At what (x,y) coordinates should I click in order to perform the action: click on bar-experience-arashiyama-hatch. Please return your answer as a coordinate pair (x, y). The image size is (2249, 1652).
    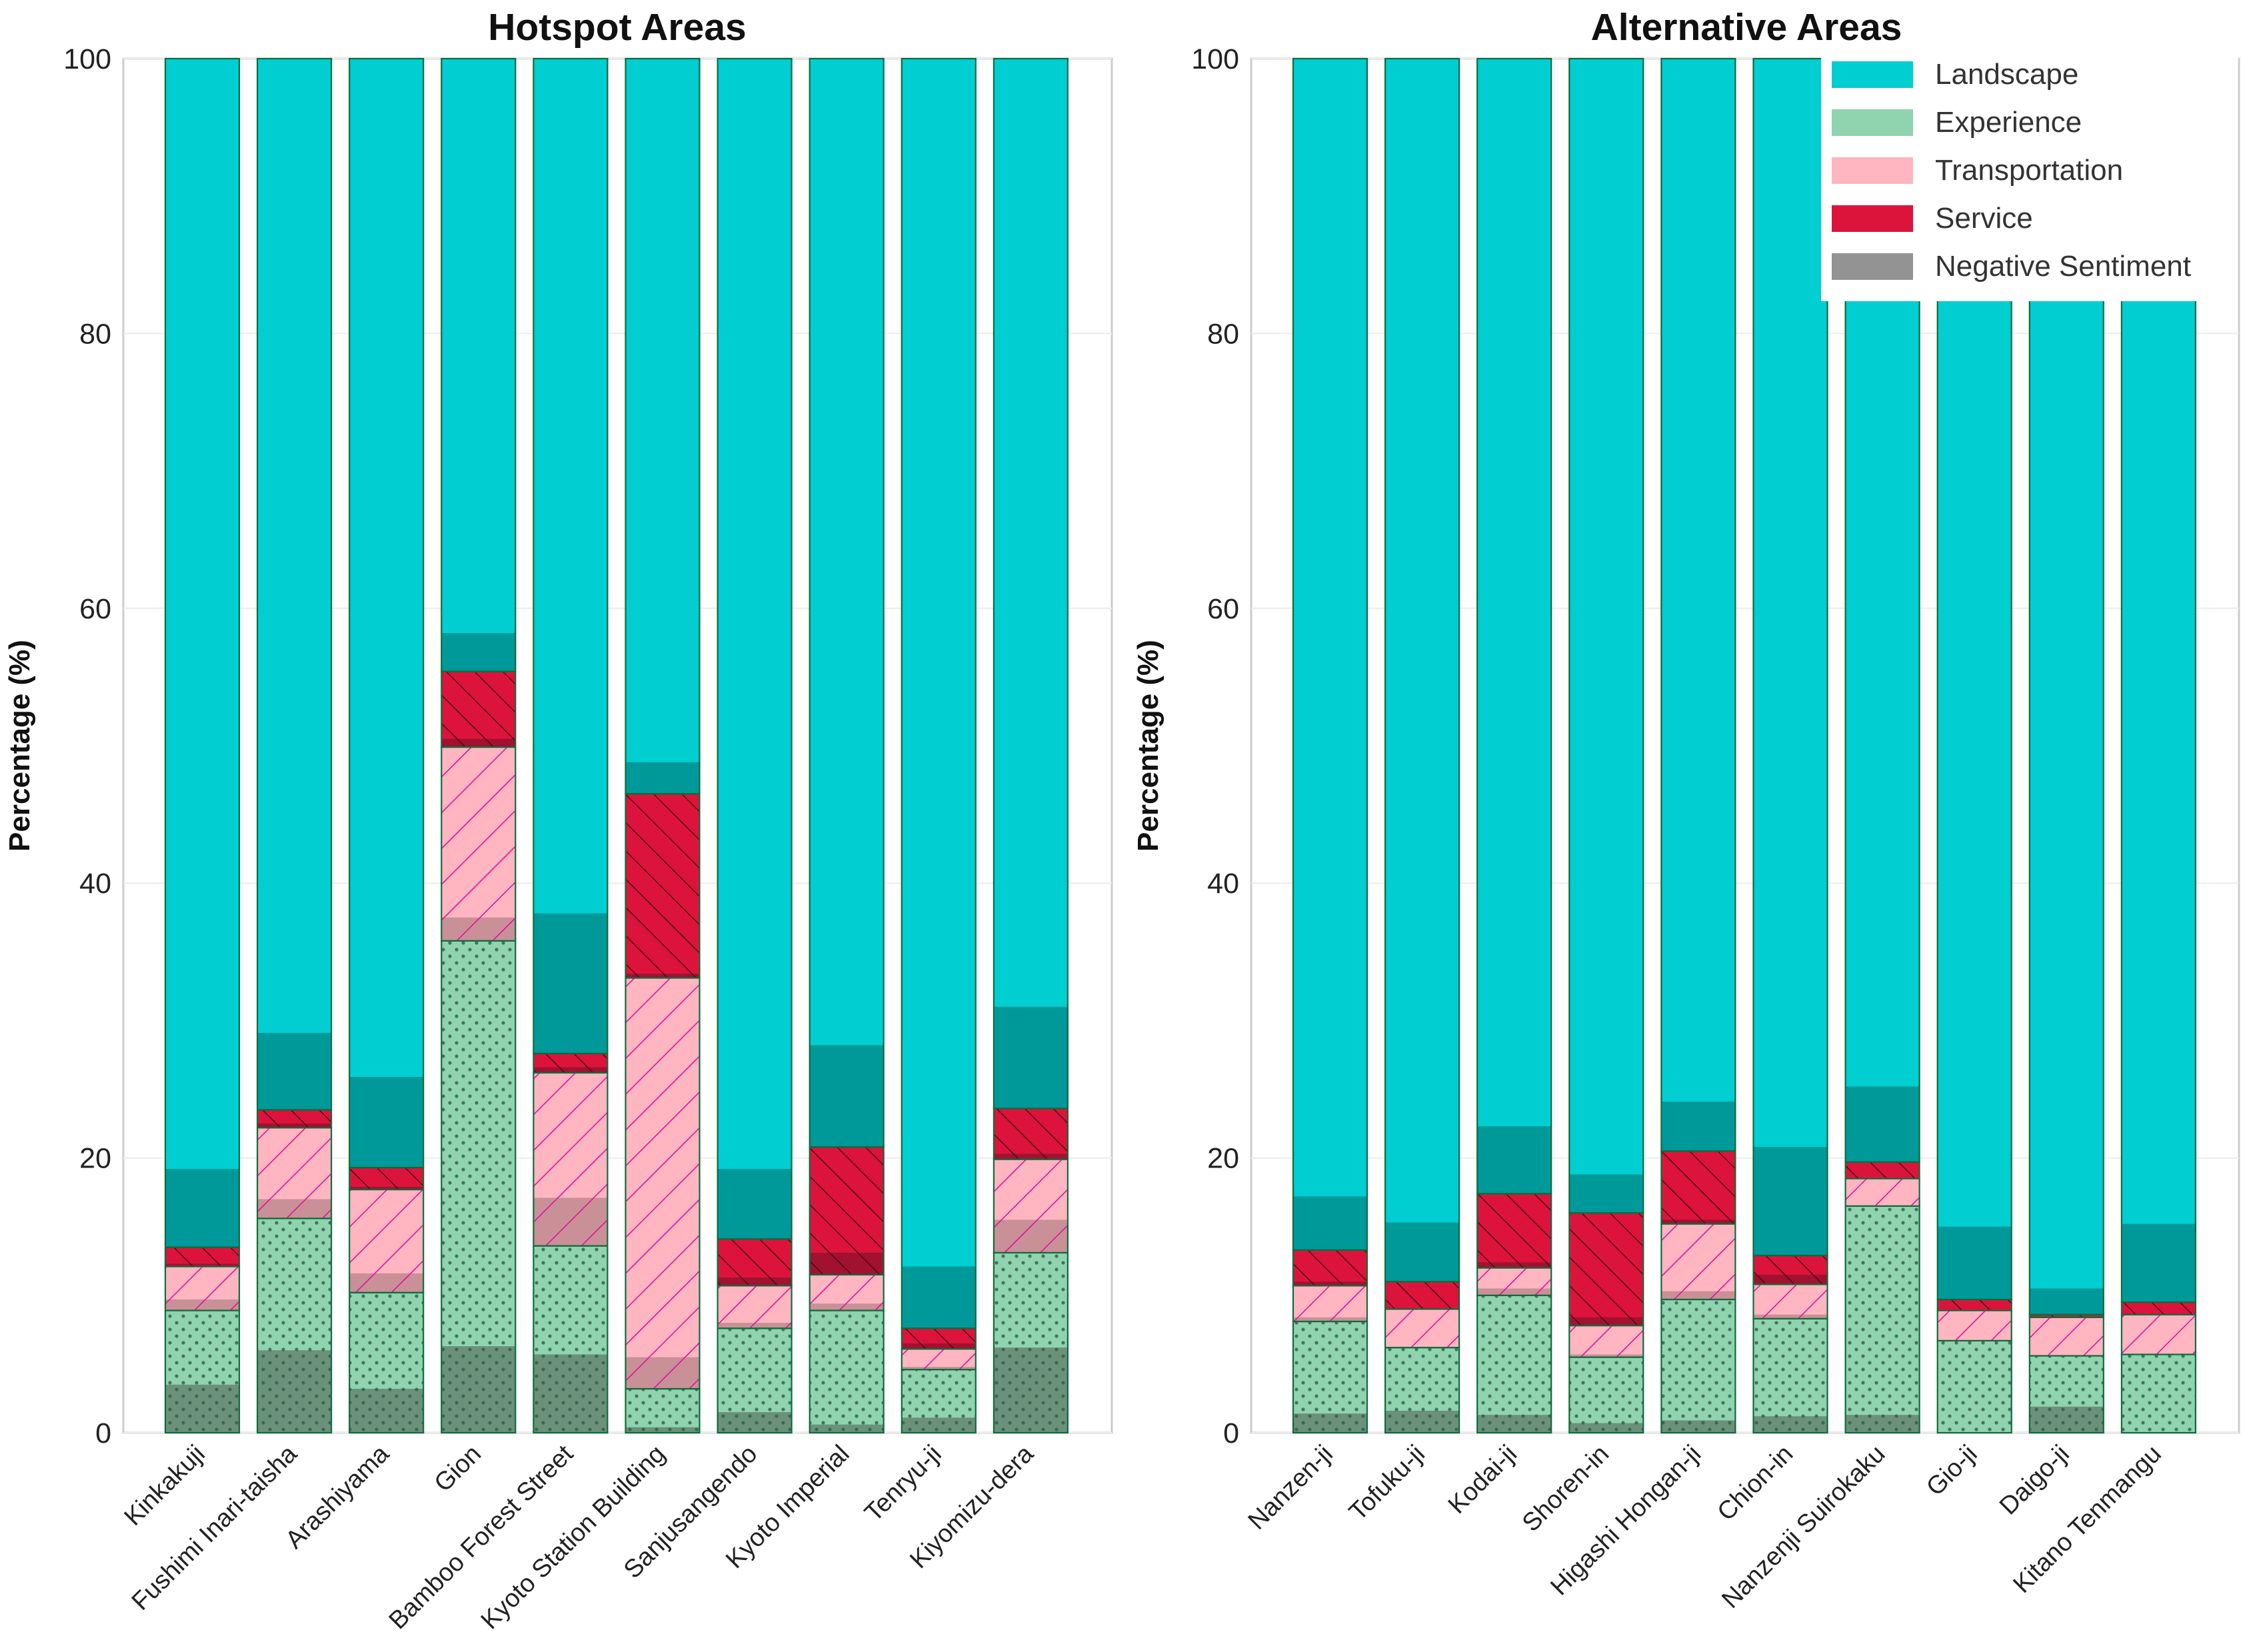
    Looking at the image, I should click on (386, 1362).